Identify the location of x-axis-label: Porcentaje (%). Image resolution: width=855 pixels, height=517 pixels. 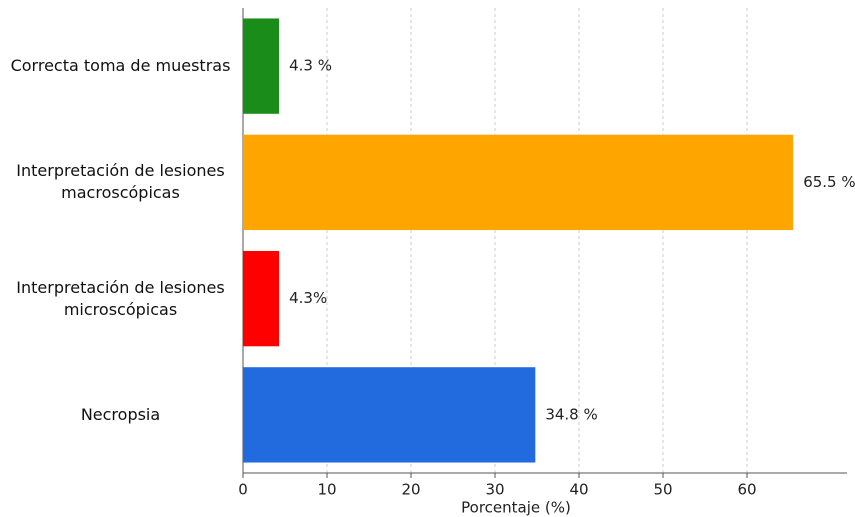
(516, 508).